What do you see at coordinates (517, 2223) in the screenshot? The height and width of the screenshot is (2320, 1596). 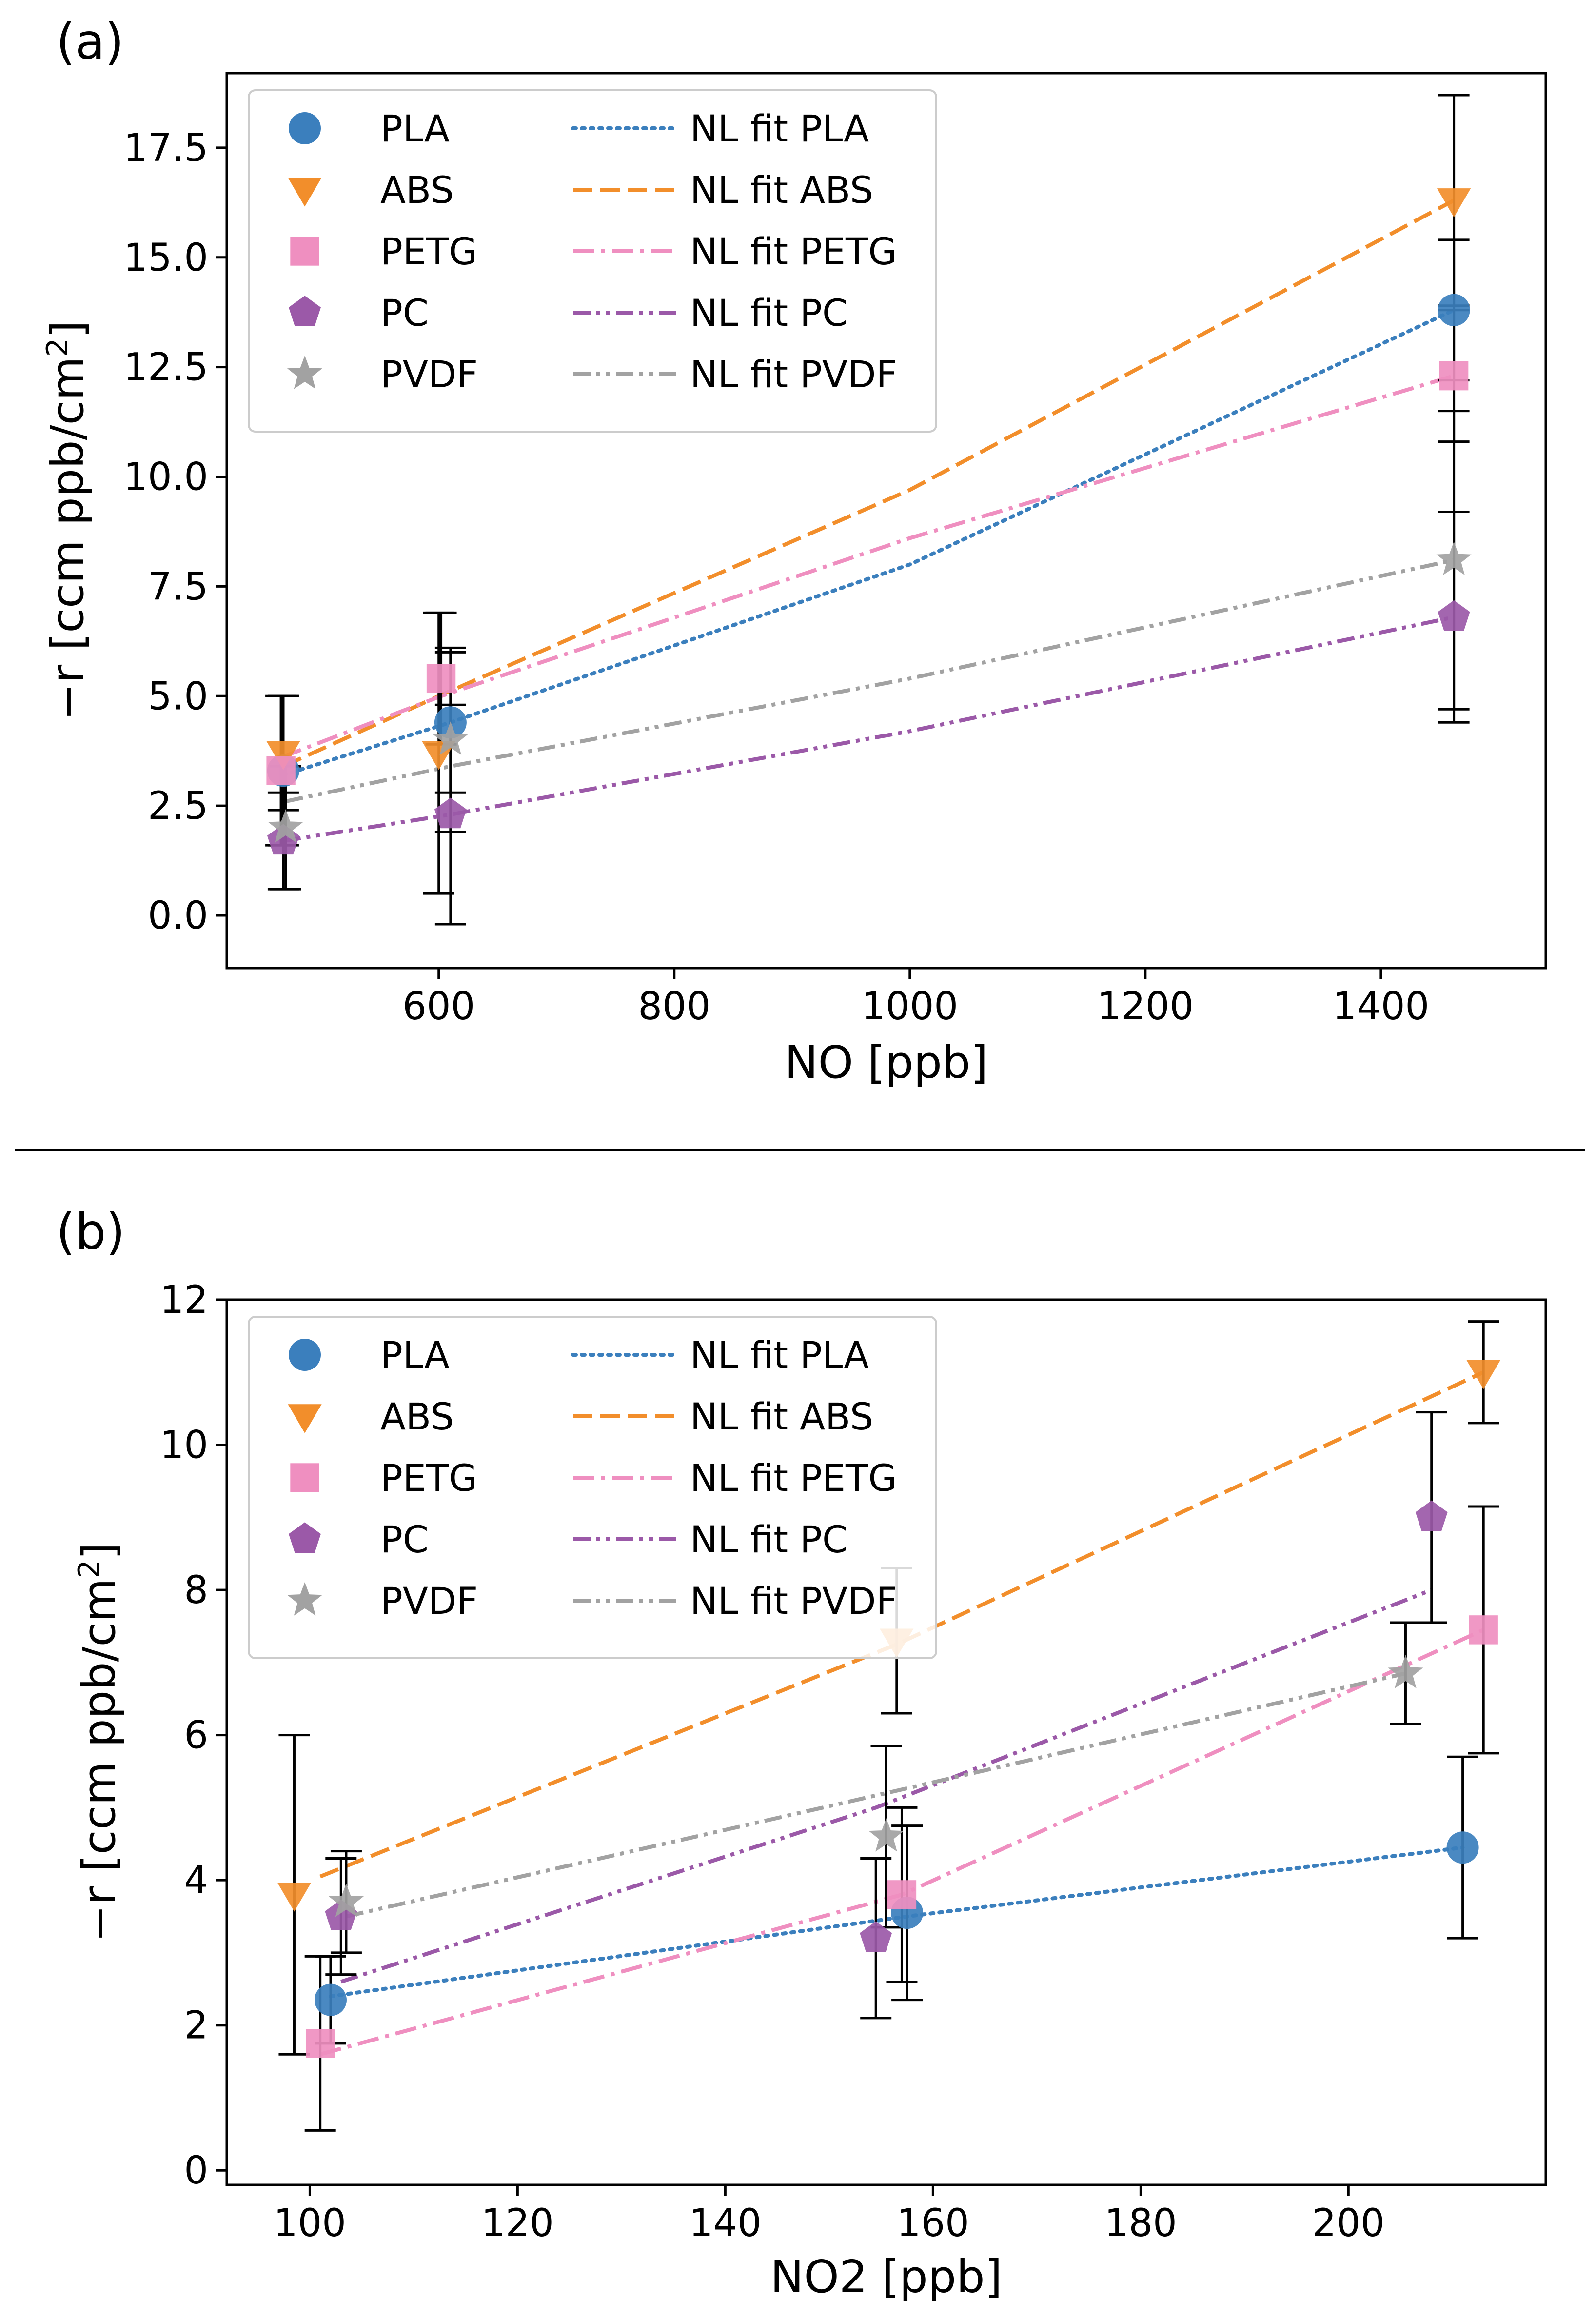 I see `x-tick-label: 120` at bounding box center [517, 2223].